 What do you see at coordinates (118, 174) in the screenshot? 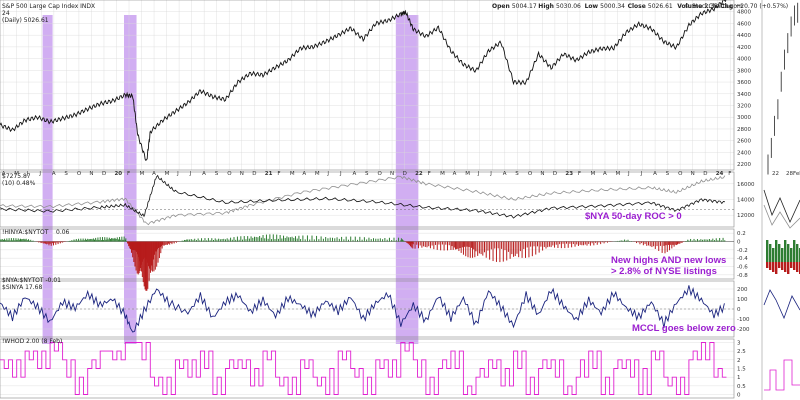
I see `month-tick-label: 20` at bounding box center [118, 174].